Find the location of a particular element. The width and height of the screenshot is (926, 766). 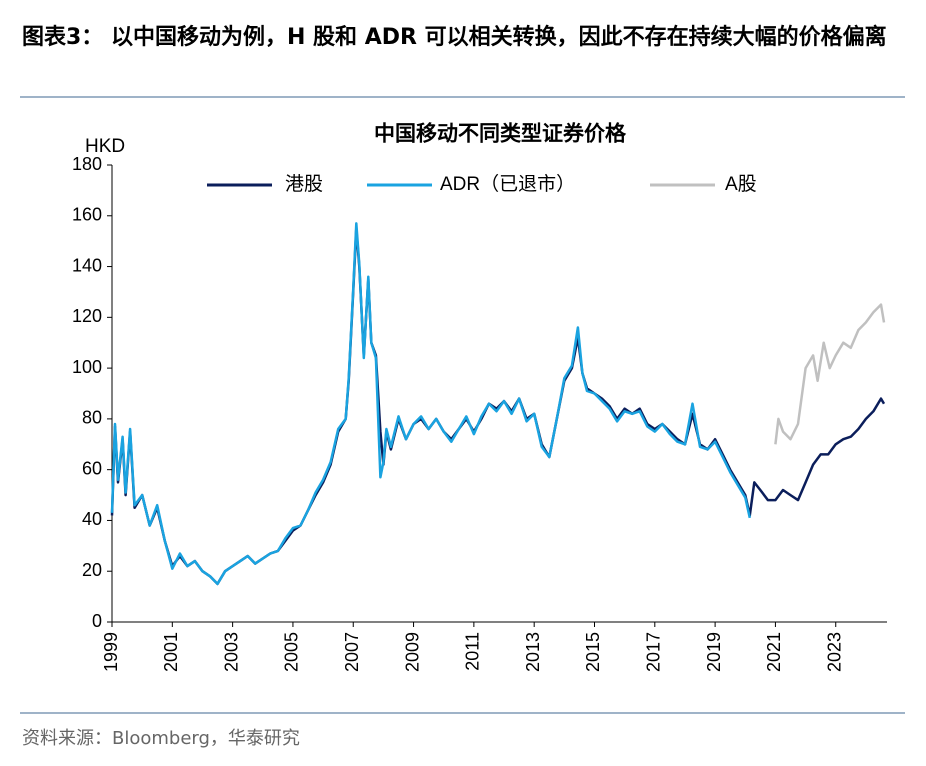

series-line is located at coordinates (830, 374).